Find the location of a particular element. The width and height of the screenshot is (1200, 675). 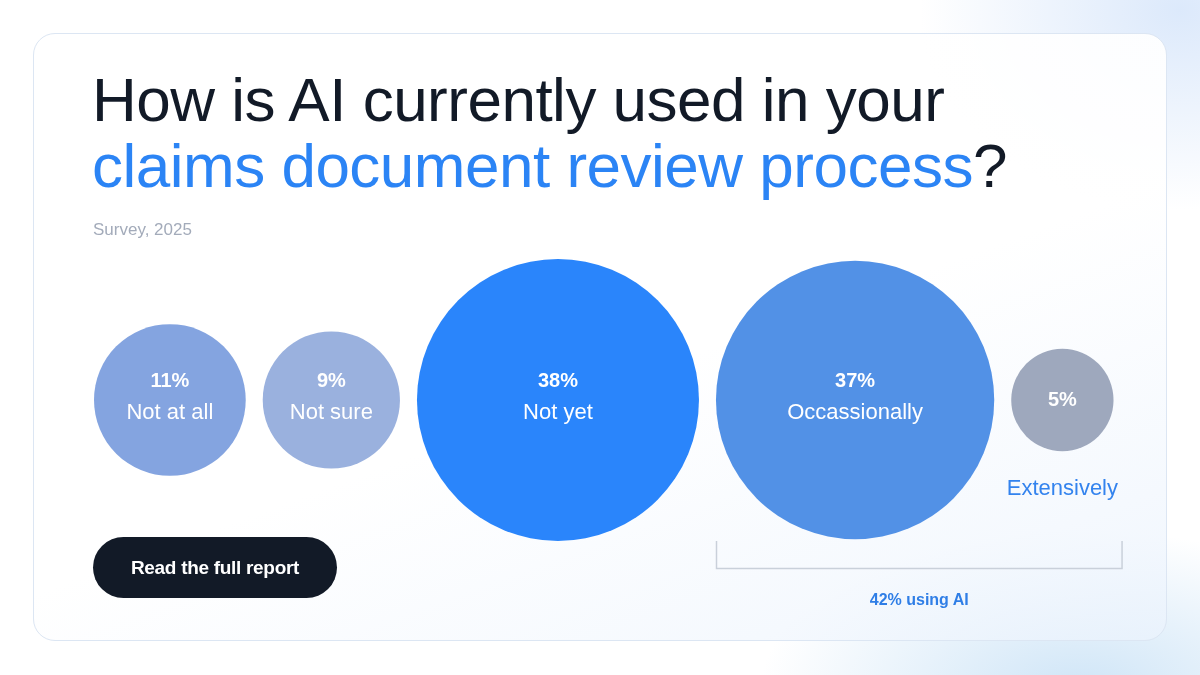

category-label: Extensively is located at coordinates (1062, 488).